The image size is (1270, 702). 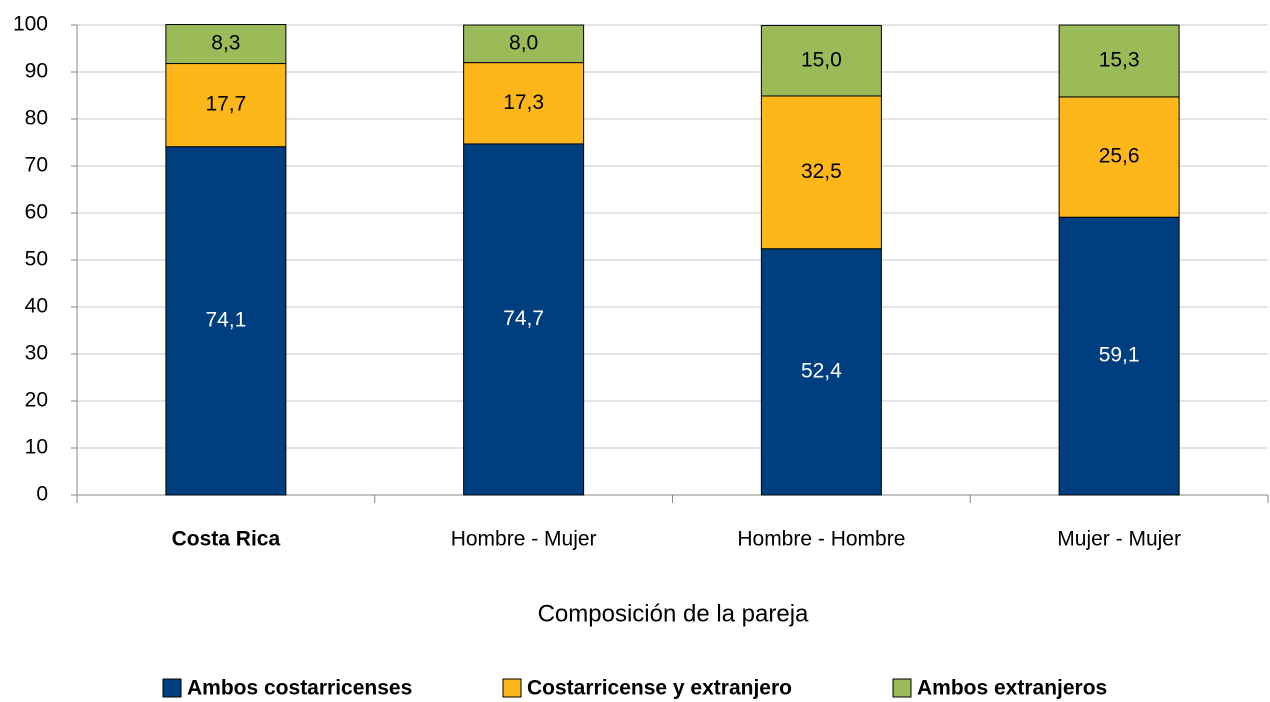 I want to click on data-label: 74,1, so click(x=225, y=319).